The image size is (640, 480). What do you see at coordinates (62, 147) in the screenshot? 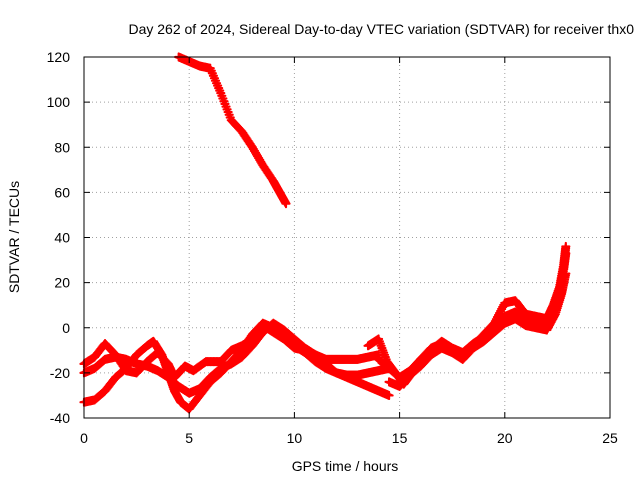
I see `y-tick-label: 80` at bounding box center [62, 147].